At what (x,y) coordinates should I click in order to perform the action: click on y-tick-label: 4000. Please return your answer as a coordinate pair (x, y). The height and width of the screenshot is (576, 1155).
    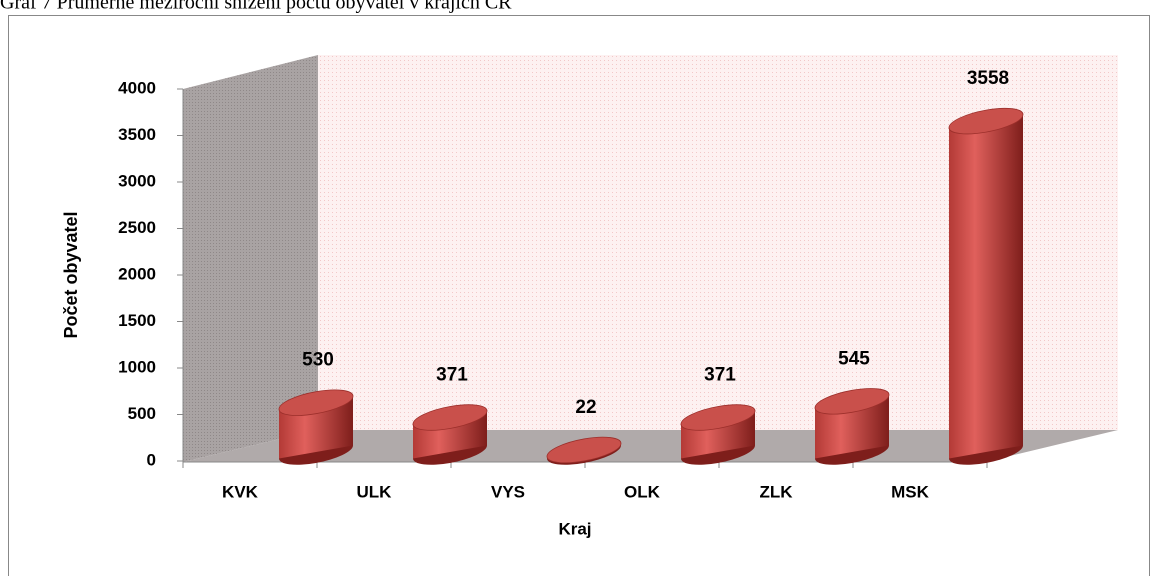
    Looking at the image, I should click on (137, 87).